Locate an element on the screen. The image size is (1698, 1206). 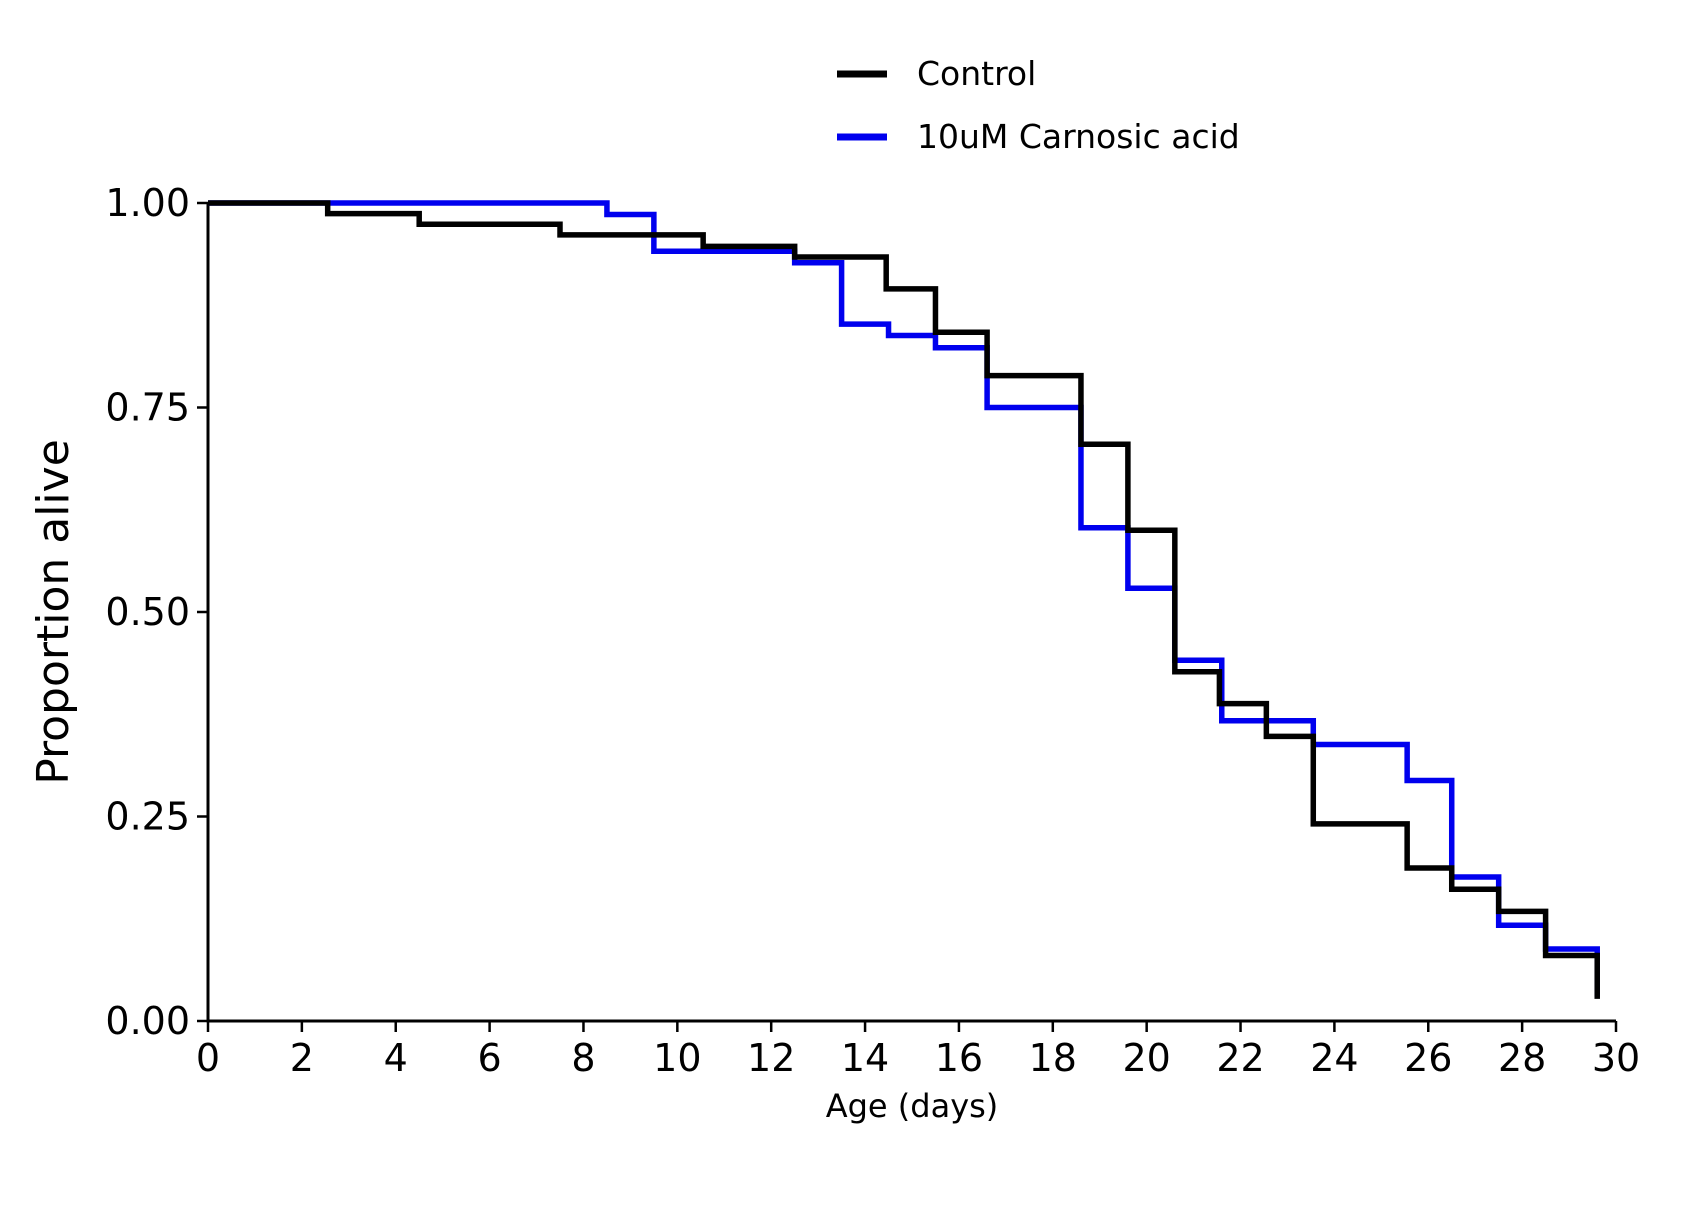
y-tick-label: 0.50 is located at coordinates (147, 612).